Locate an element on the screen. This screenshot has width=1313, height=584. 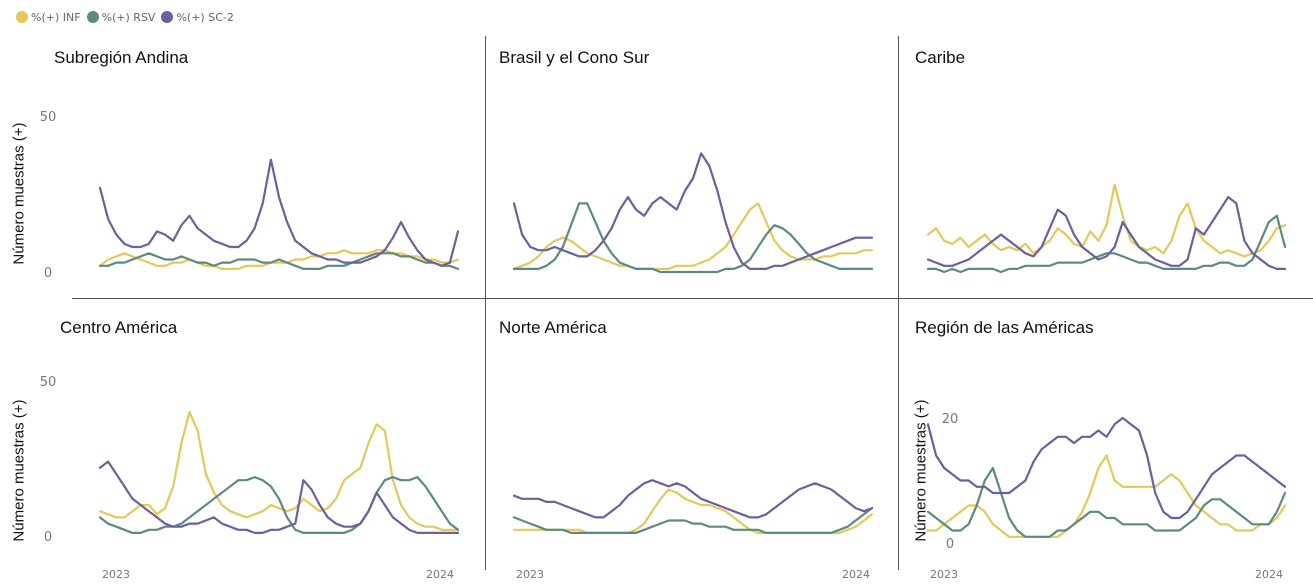
panel-title-region: Región de las Américas is located at coordinates (1004, 327).